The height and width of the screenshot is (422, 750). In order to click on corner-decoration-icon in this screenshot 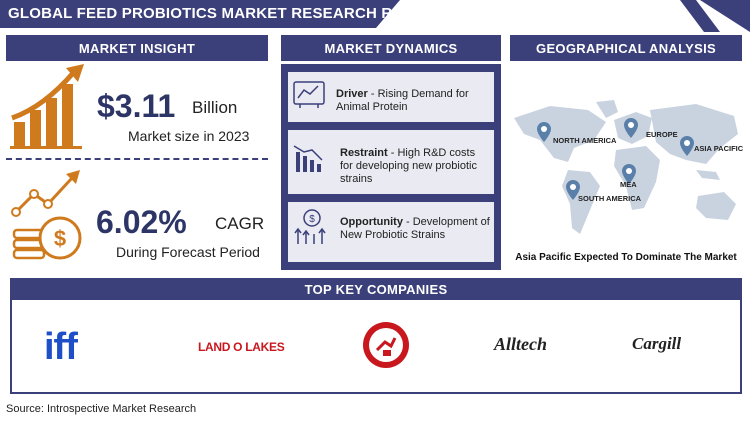, I will do `click(715, 16)`.